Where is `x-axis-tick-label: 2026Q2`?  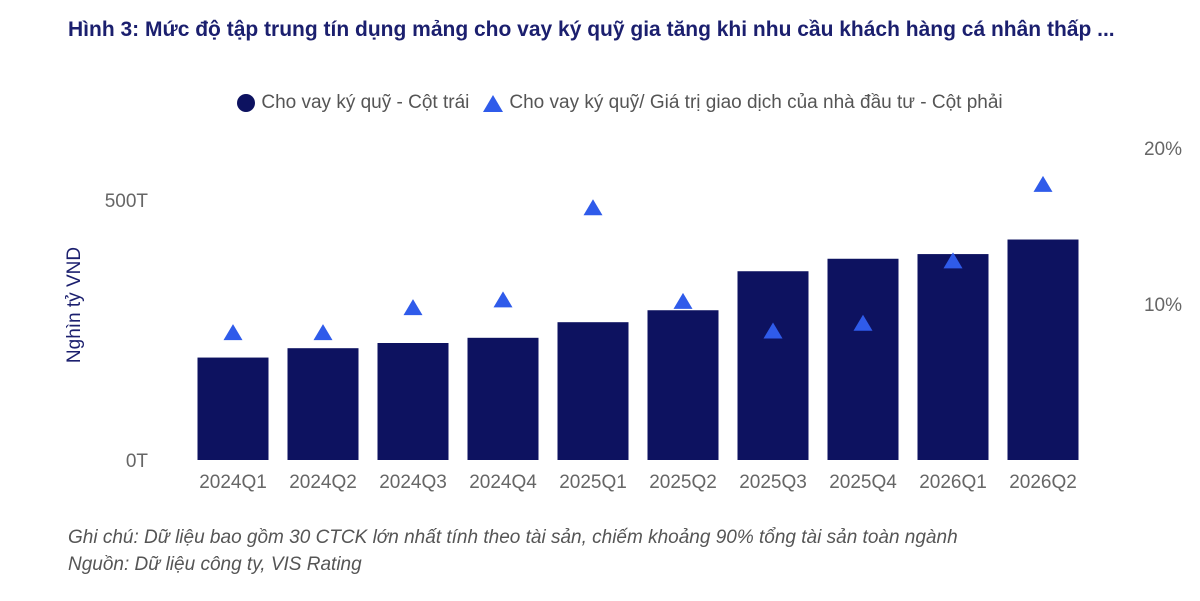 x-axis-tick-label: 2026Q2 is located at coordinates (1043, 482).